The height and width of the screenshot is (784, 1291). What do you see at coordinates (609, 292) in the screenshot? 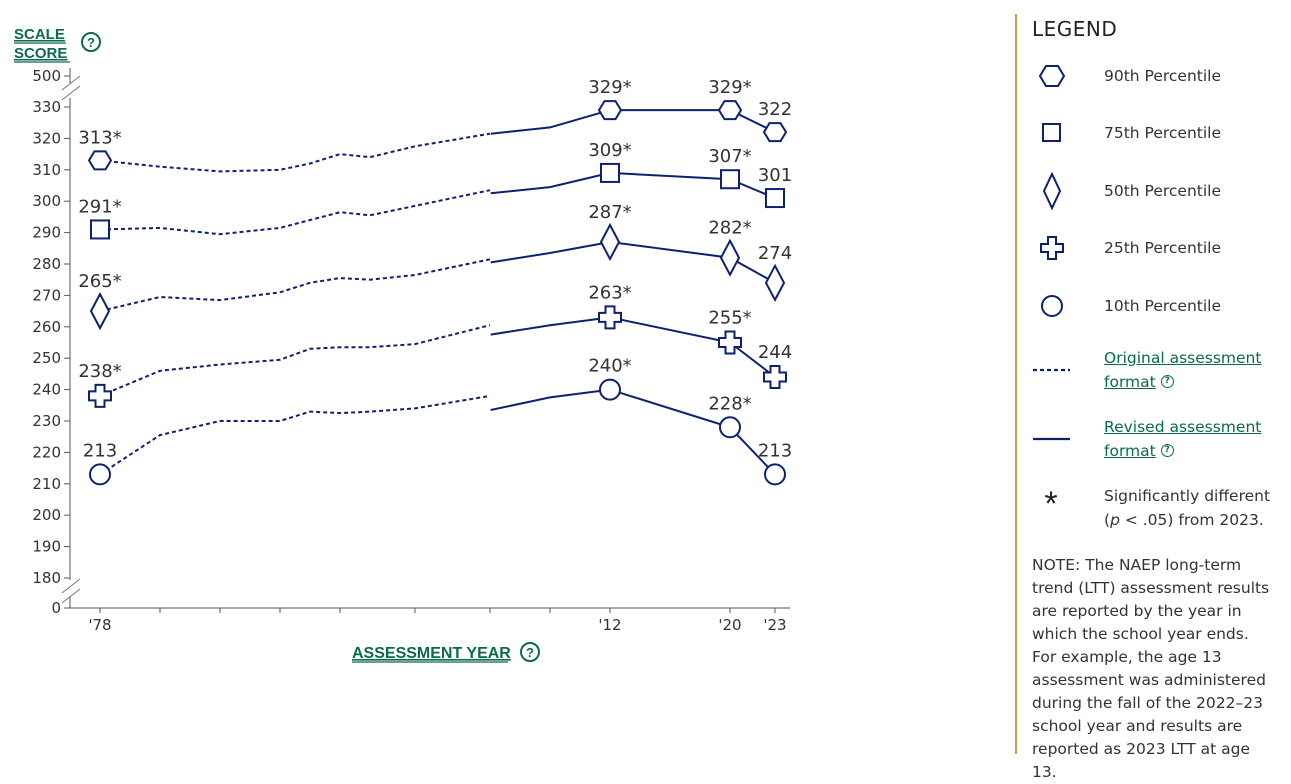
I see `data-label-25th-2012: 263*` at bounding box center [609, 292].